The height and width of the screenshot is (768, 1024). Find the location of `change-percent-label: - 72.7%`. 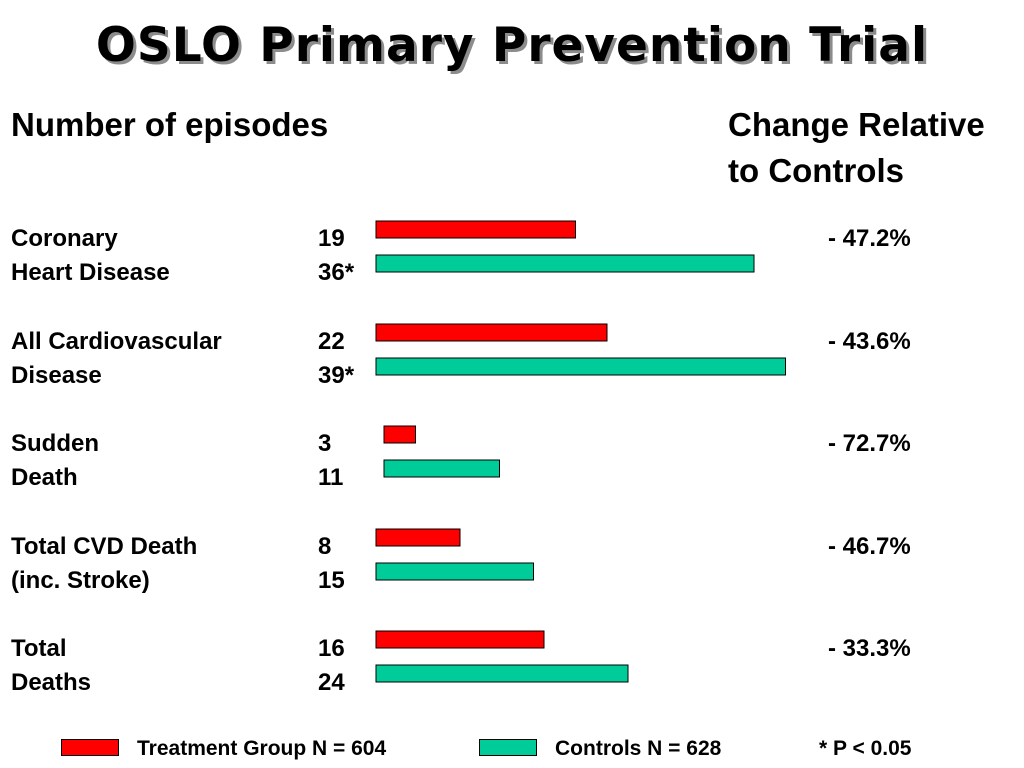

change-percent-label: - 72.7% is located at coordinates (869, 443).